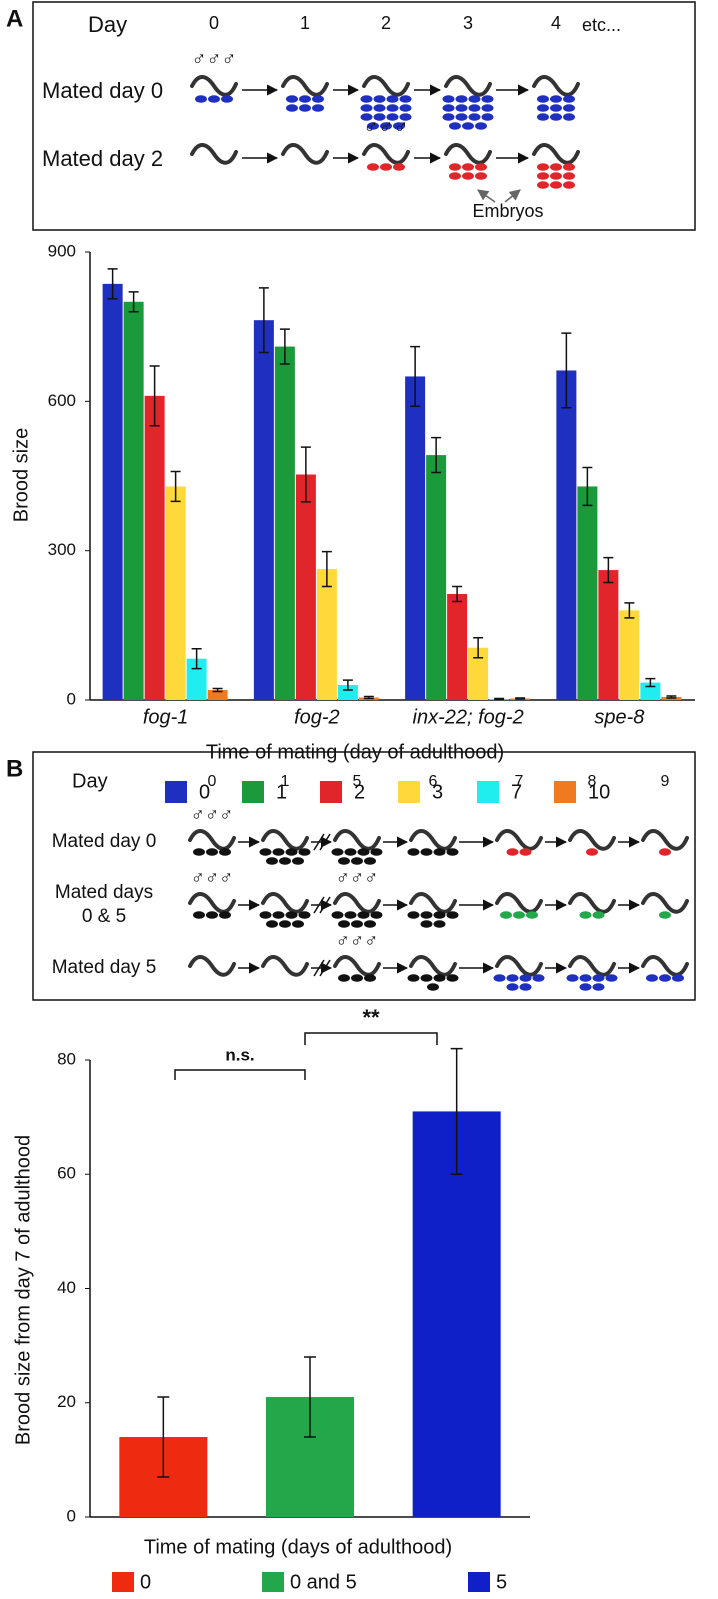 The image size is (718, 1599). What do you see at coordinates (507, 211) in the screenshot?
I see `embryo-label: Embryos` at bounding box center [507, 211].